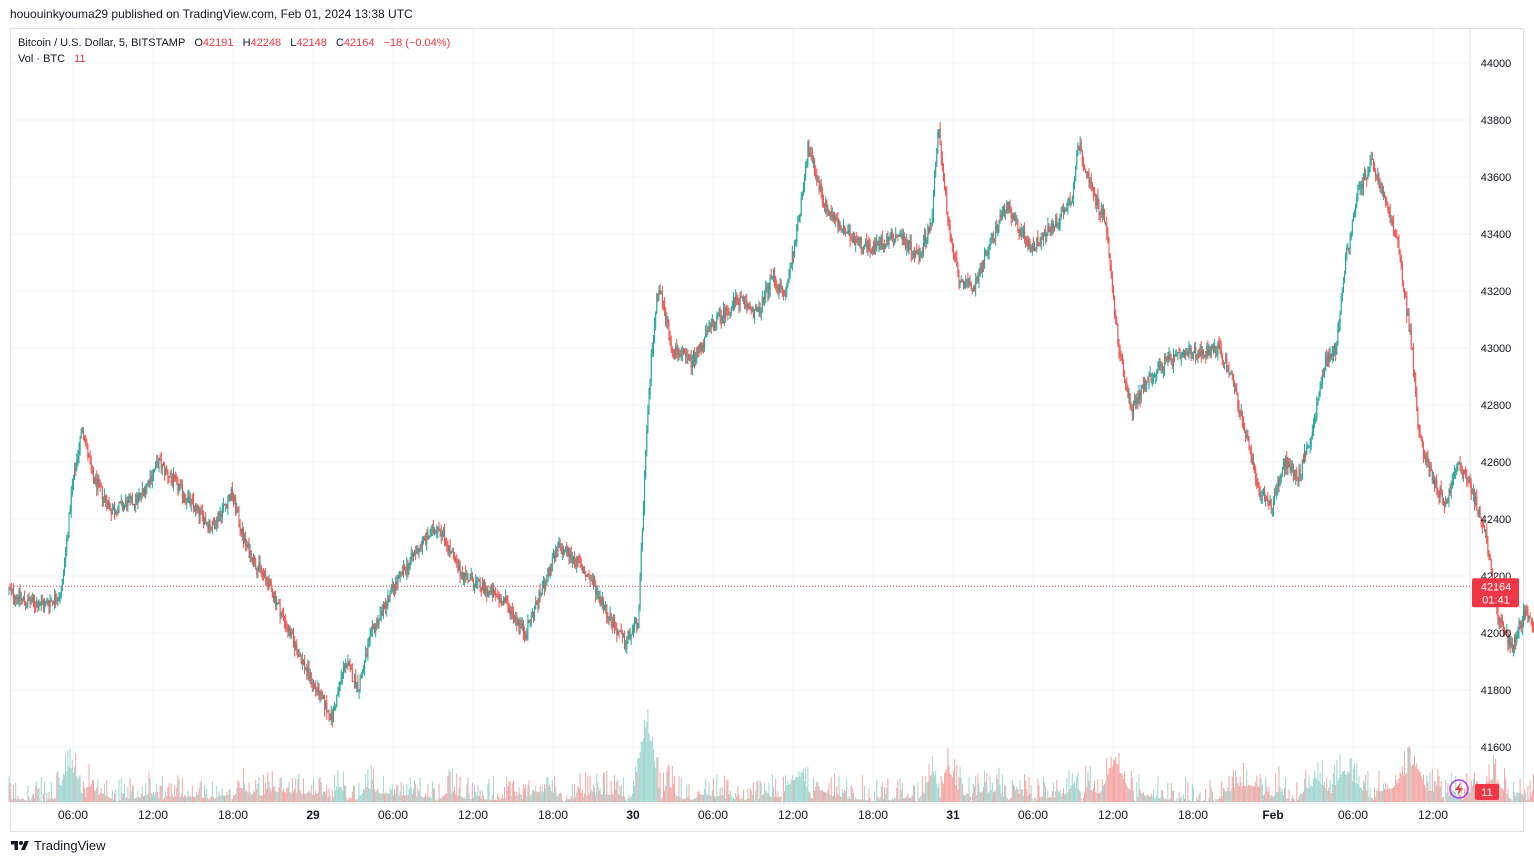  What do you see at coordinates (246, 43) in the screenshot?
I see `high-label: H` at bounding box center [246, 43].